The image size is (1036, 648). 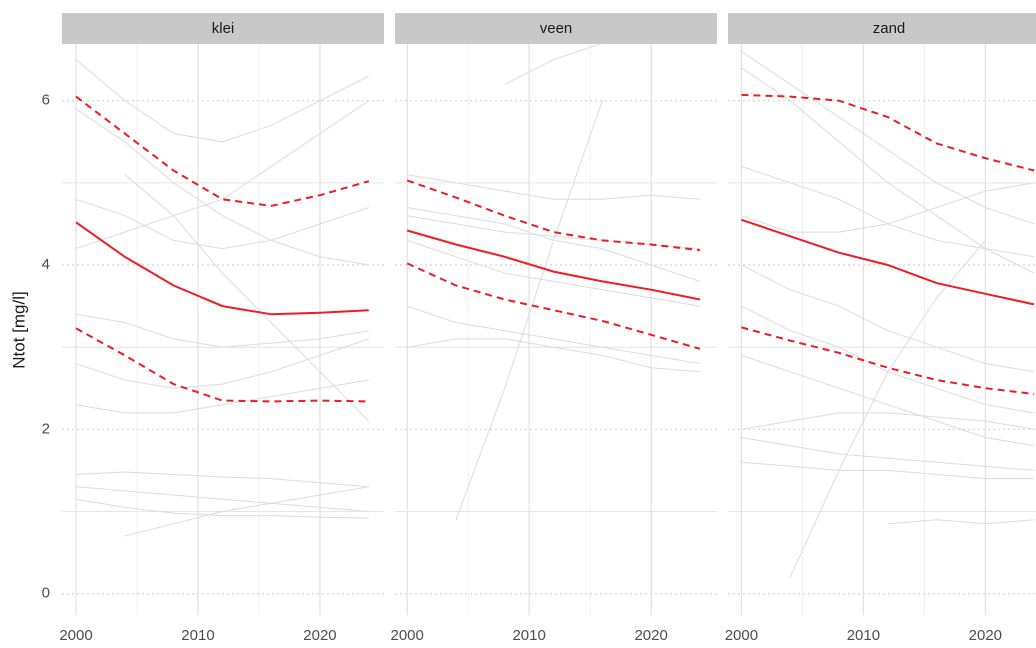 What do you see at coordinates (889, 28) in the screenshot?
I see `strip-label: zand` at bounding box center [889, 28].